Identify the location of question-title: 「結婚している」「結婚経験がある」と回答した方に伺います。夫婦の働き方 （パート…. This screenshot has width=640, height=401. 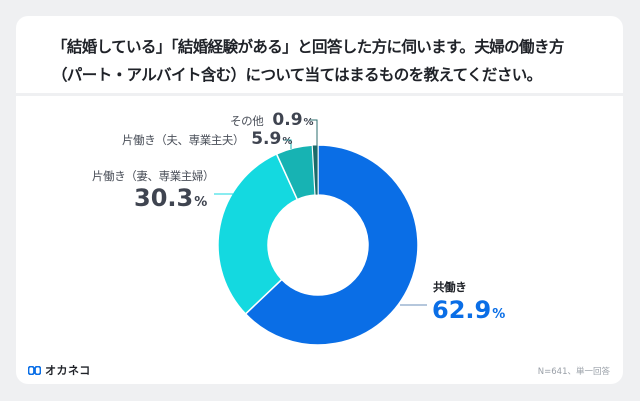
(332, 61).